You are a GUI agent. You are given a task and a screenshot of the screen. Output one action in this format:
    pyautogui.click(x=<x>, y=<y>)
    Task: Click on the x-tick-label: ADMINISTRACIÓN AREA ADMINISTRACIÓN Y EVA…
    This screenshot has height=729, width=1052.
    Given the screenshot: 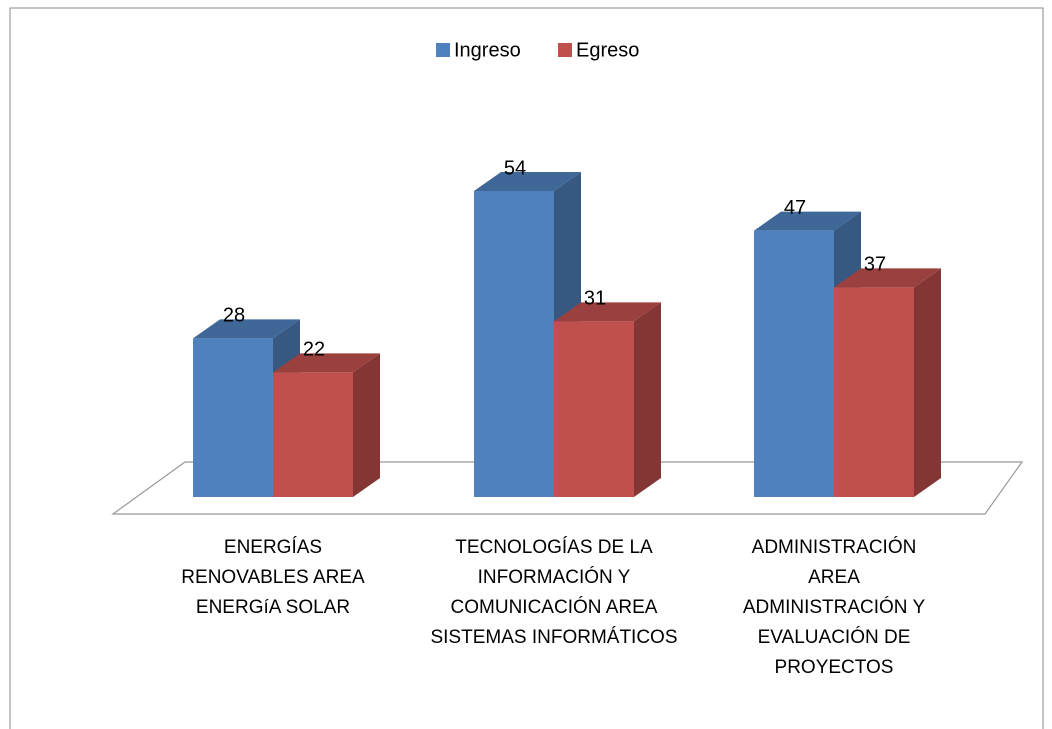 What is the action you would take?
    pyautogui.click(x=834, y=607)
    